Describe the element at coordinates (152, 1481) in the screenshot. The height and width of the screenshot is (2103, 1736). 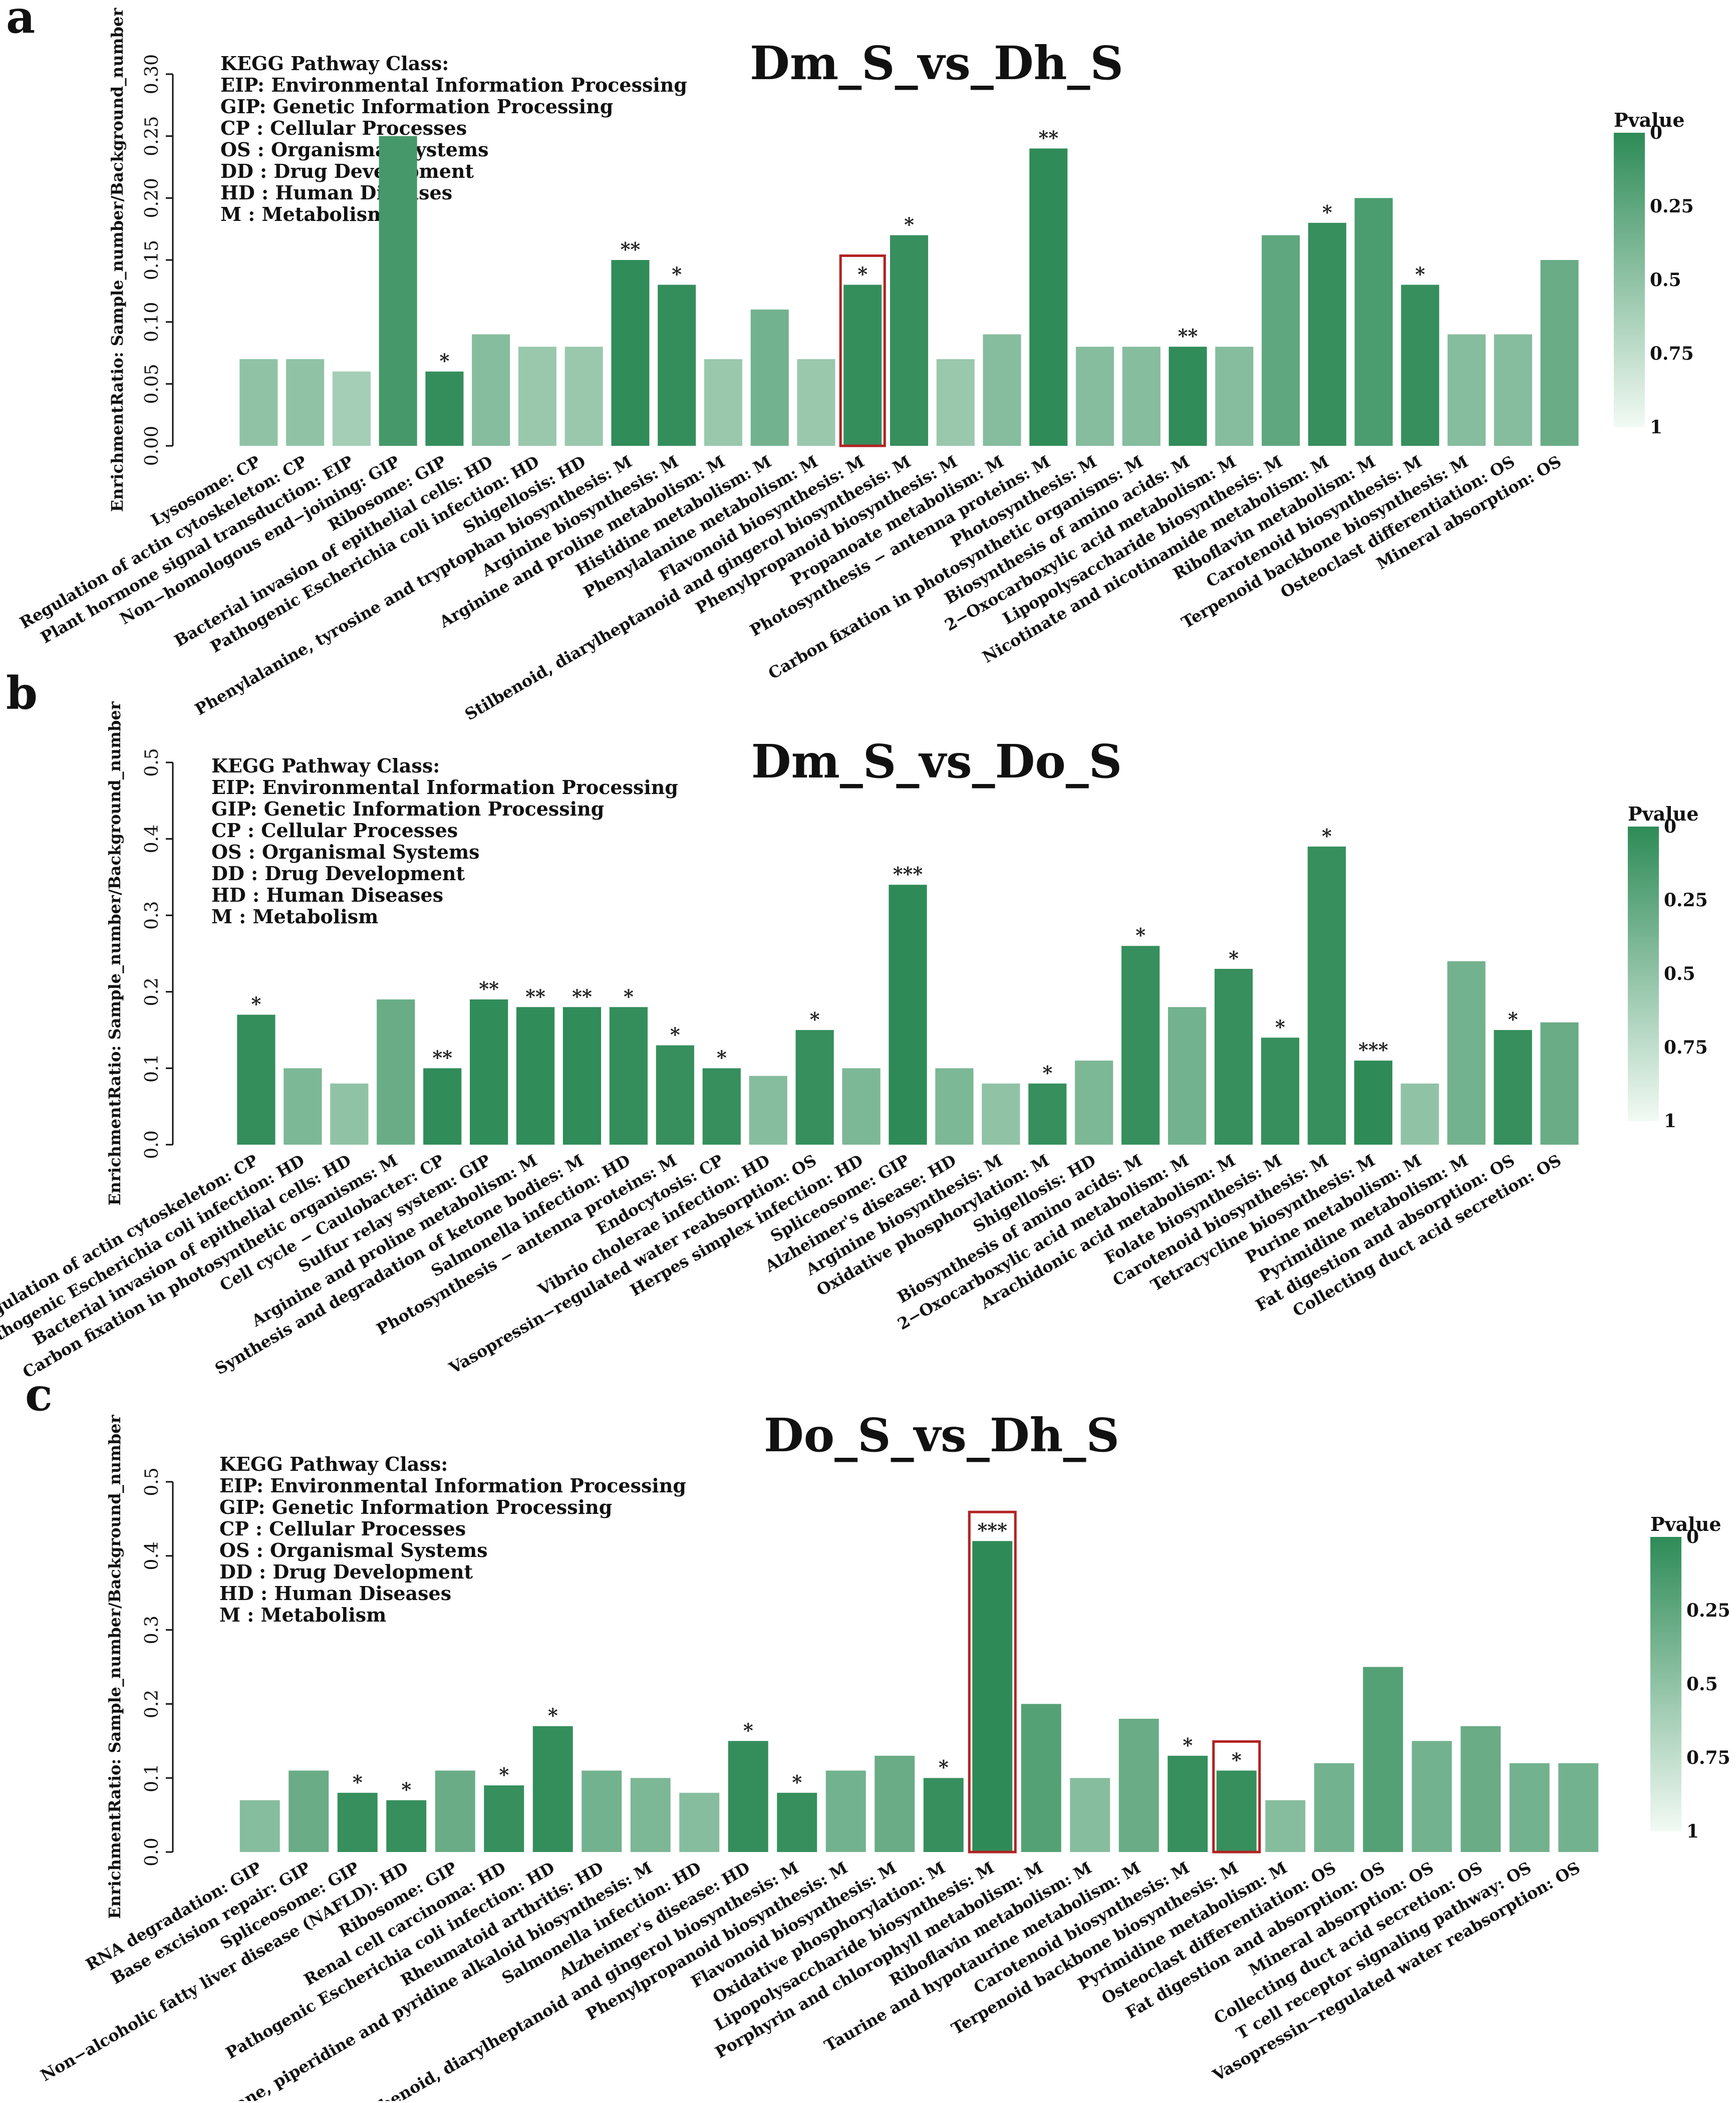
I see `y-tick-label: 0.5` at that location.